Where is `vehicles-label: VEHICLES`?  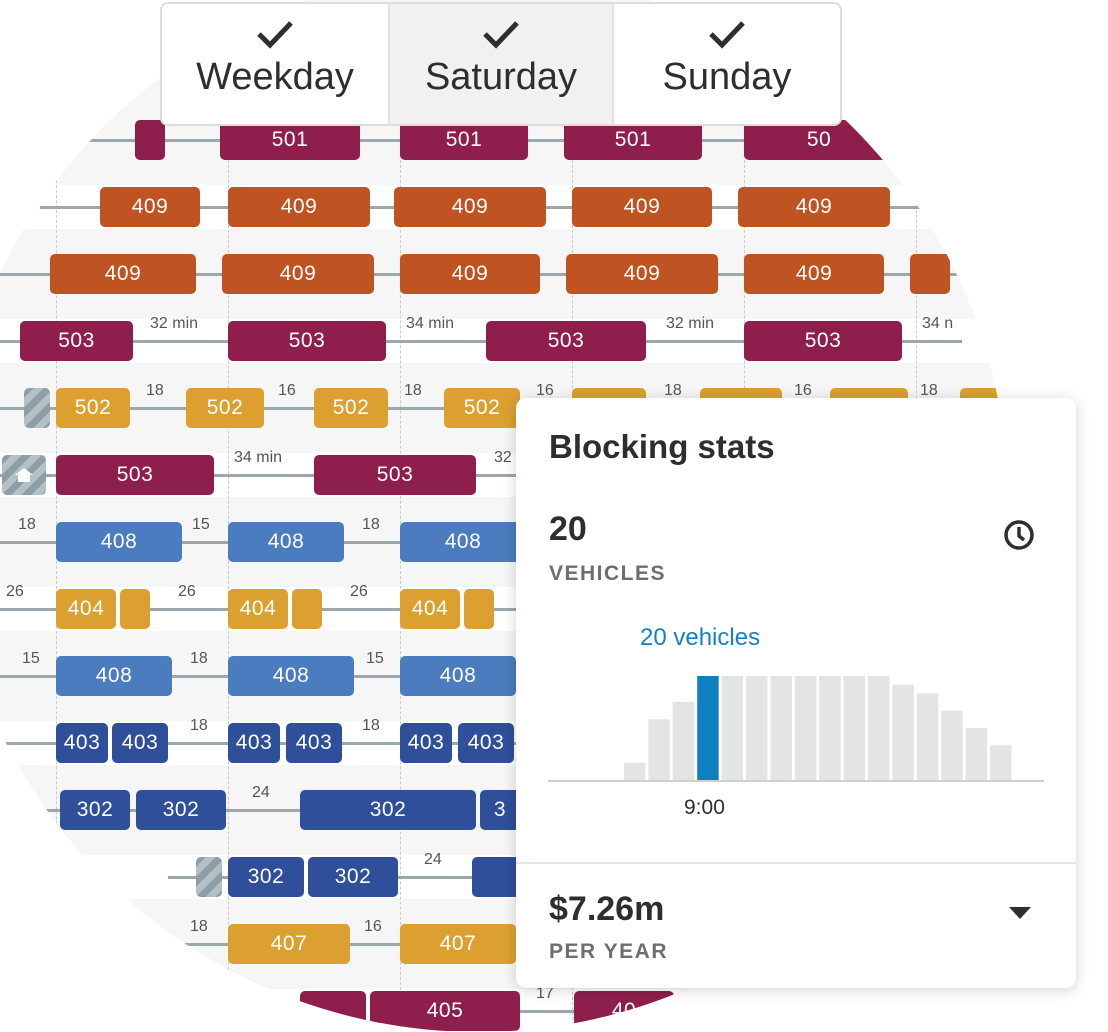
vehicles-label: VEHICLES is located at coordinates (608, 573).